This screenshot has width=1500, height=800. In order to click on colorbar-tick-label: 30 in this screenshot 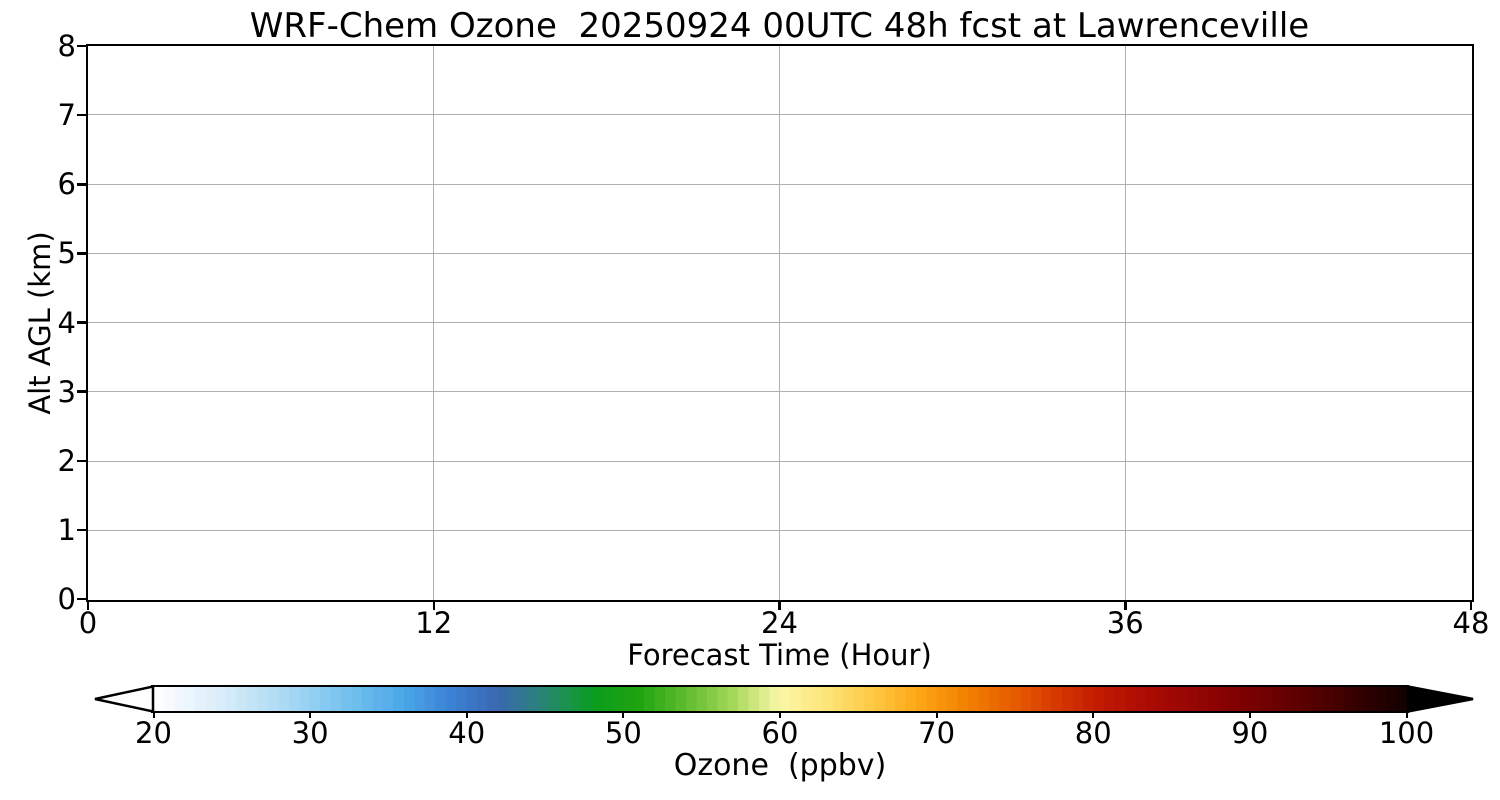, I will do `click(310, 733)`.